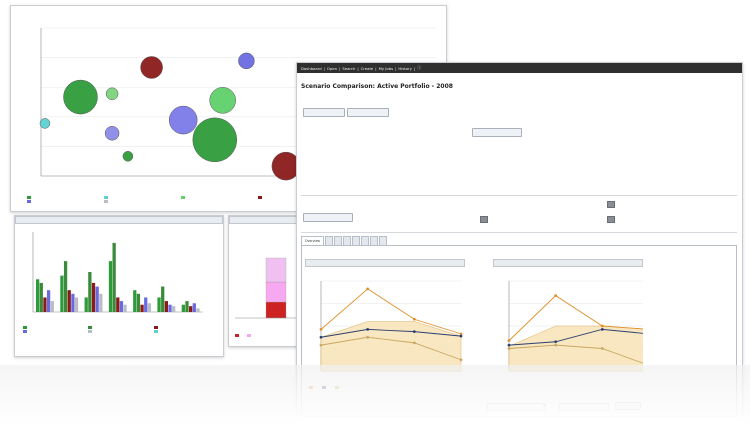  What do you see at coordinates (497, 132) in the screenshot?
I see `filter-button` at bounding box center [497, 132].